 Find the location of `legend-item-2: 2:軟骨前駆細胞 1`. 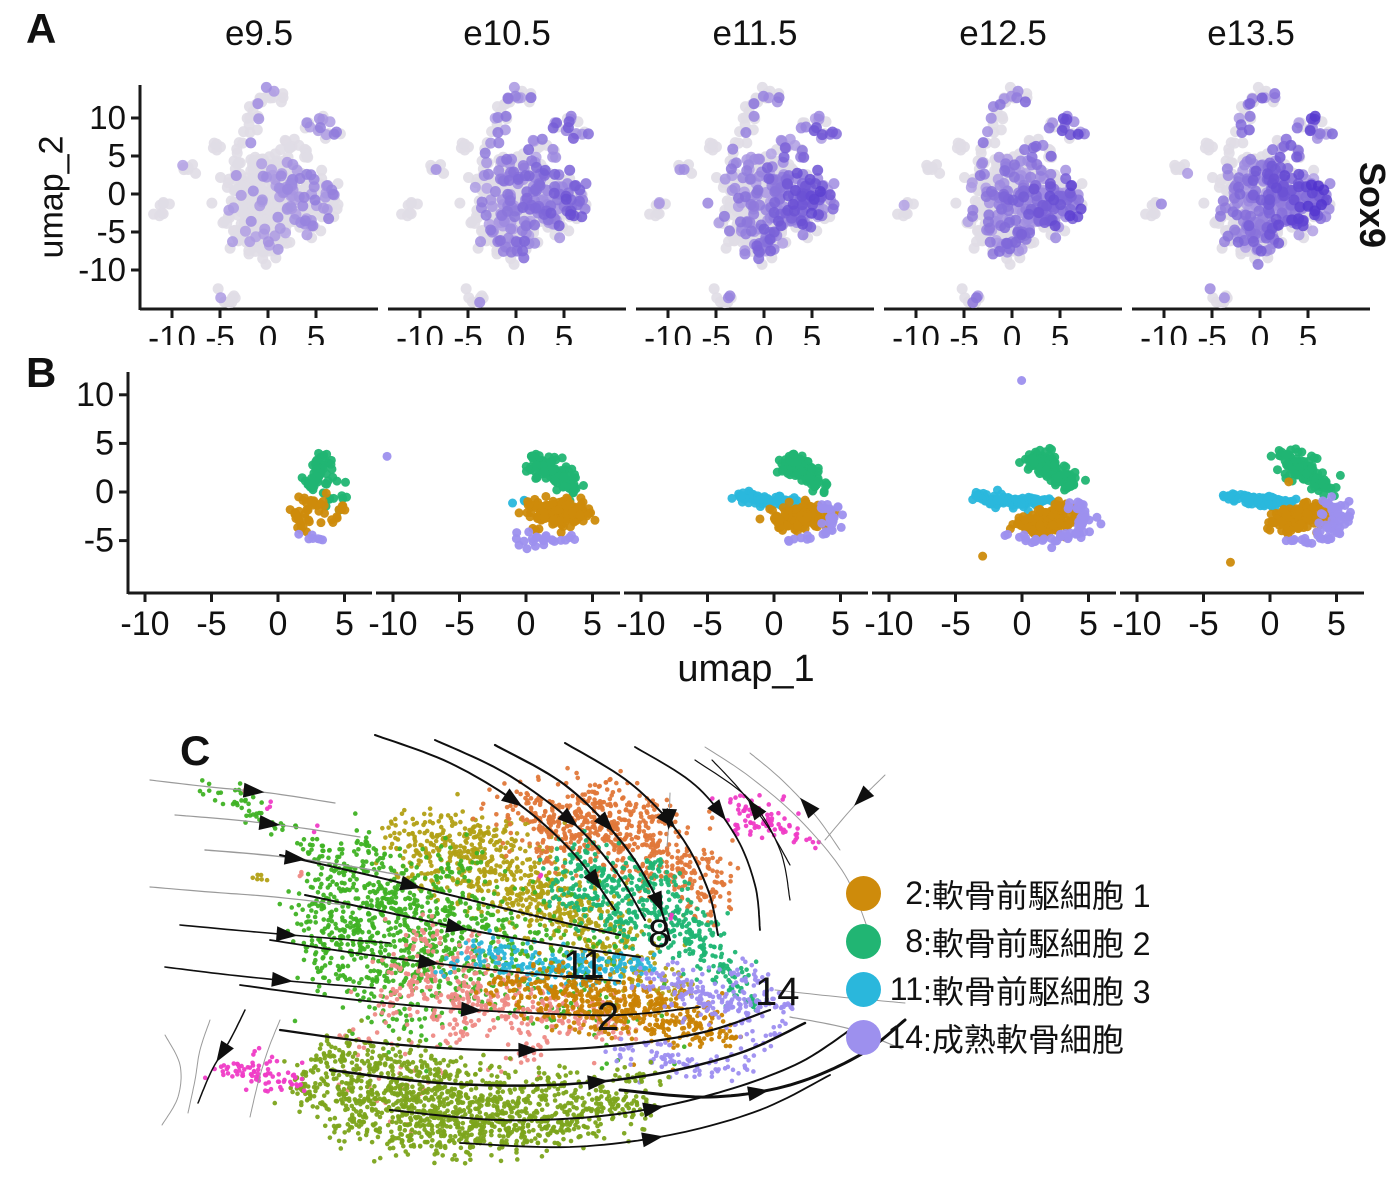

legend-item-2: 2:軟骨前駆細胞 1 is located at coordinates (998, 894).